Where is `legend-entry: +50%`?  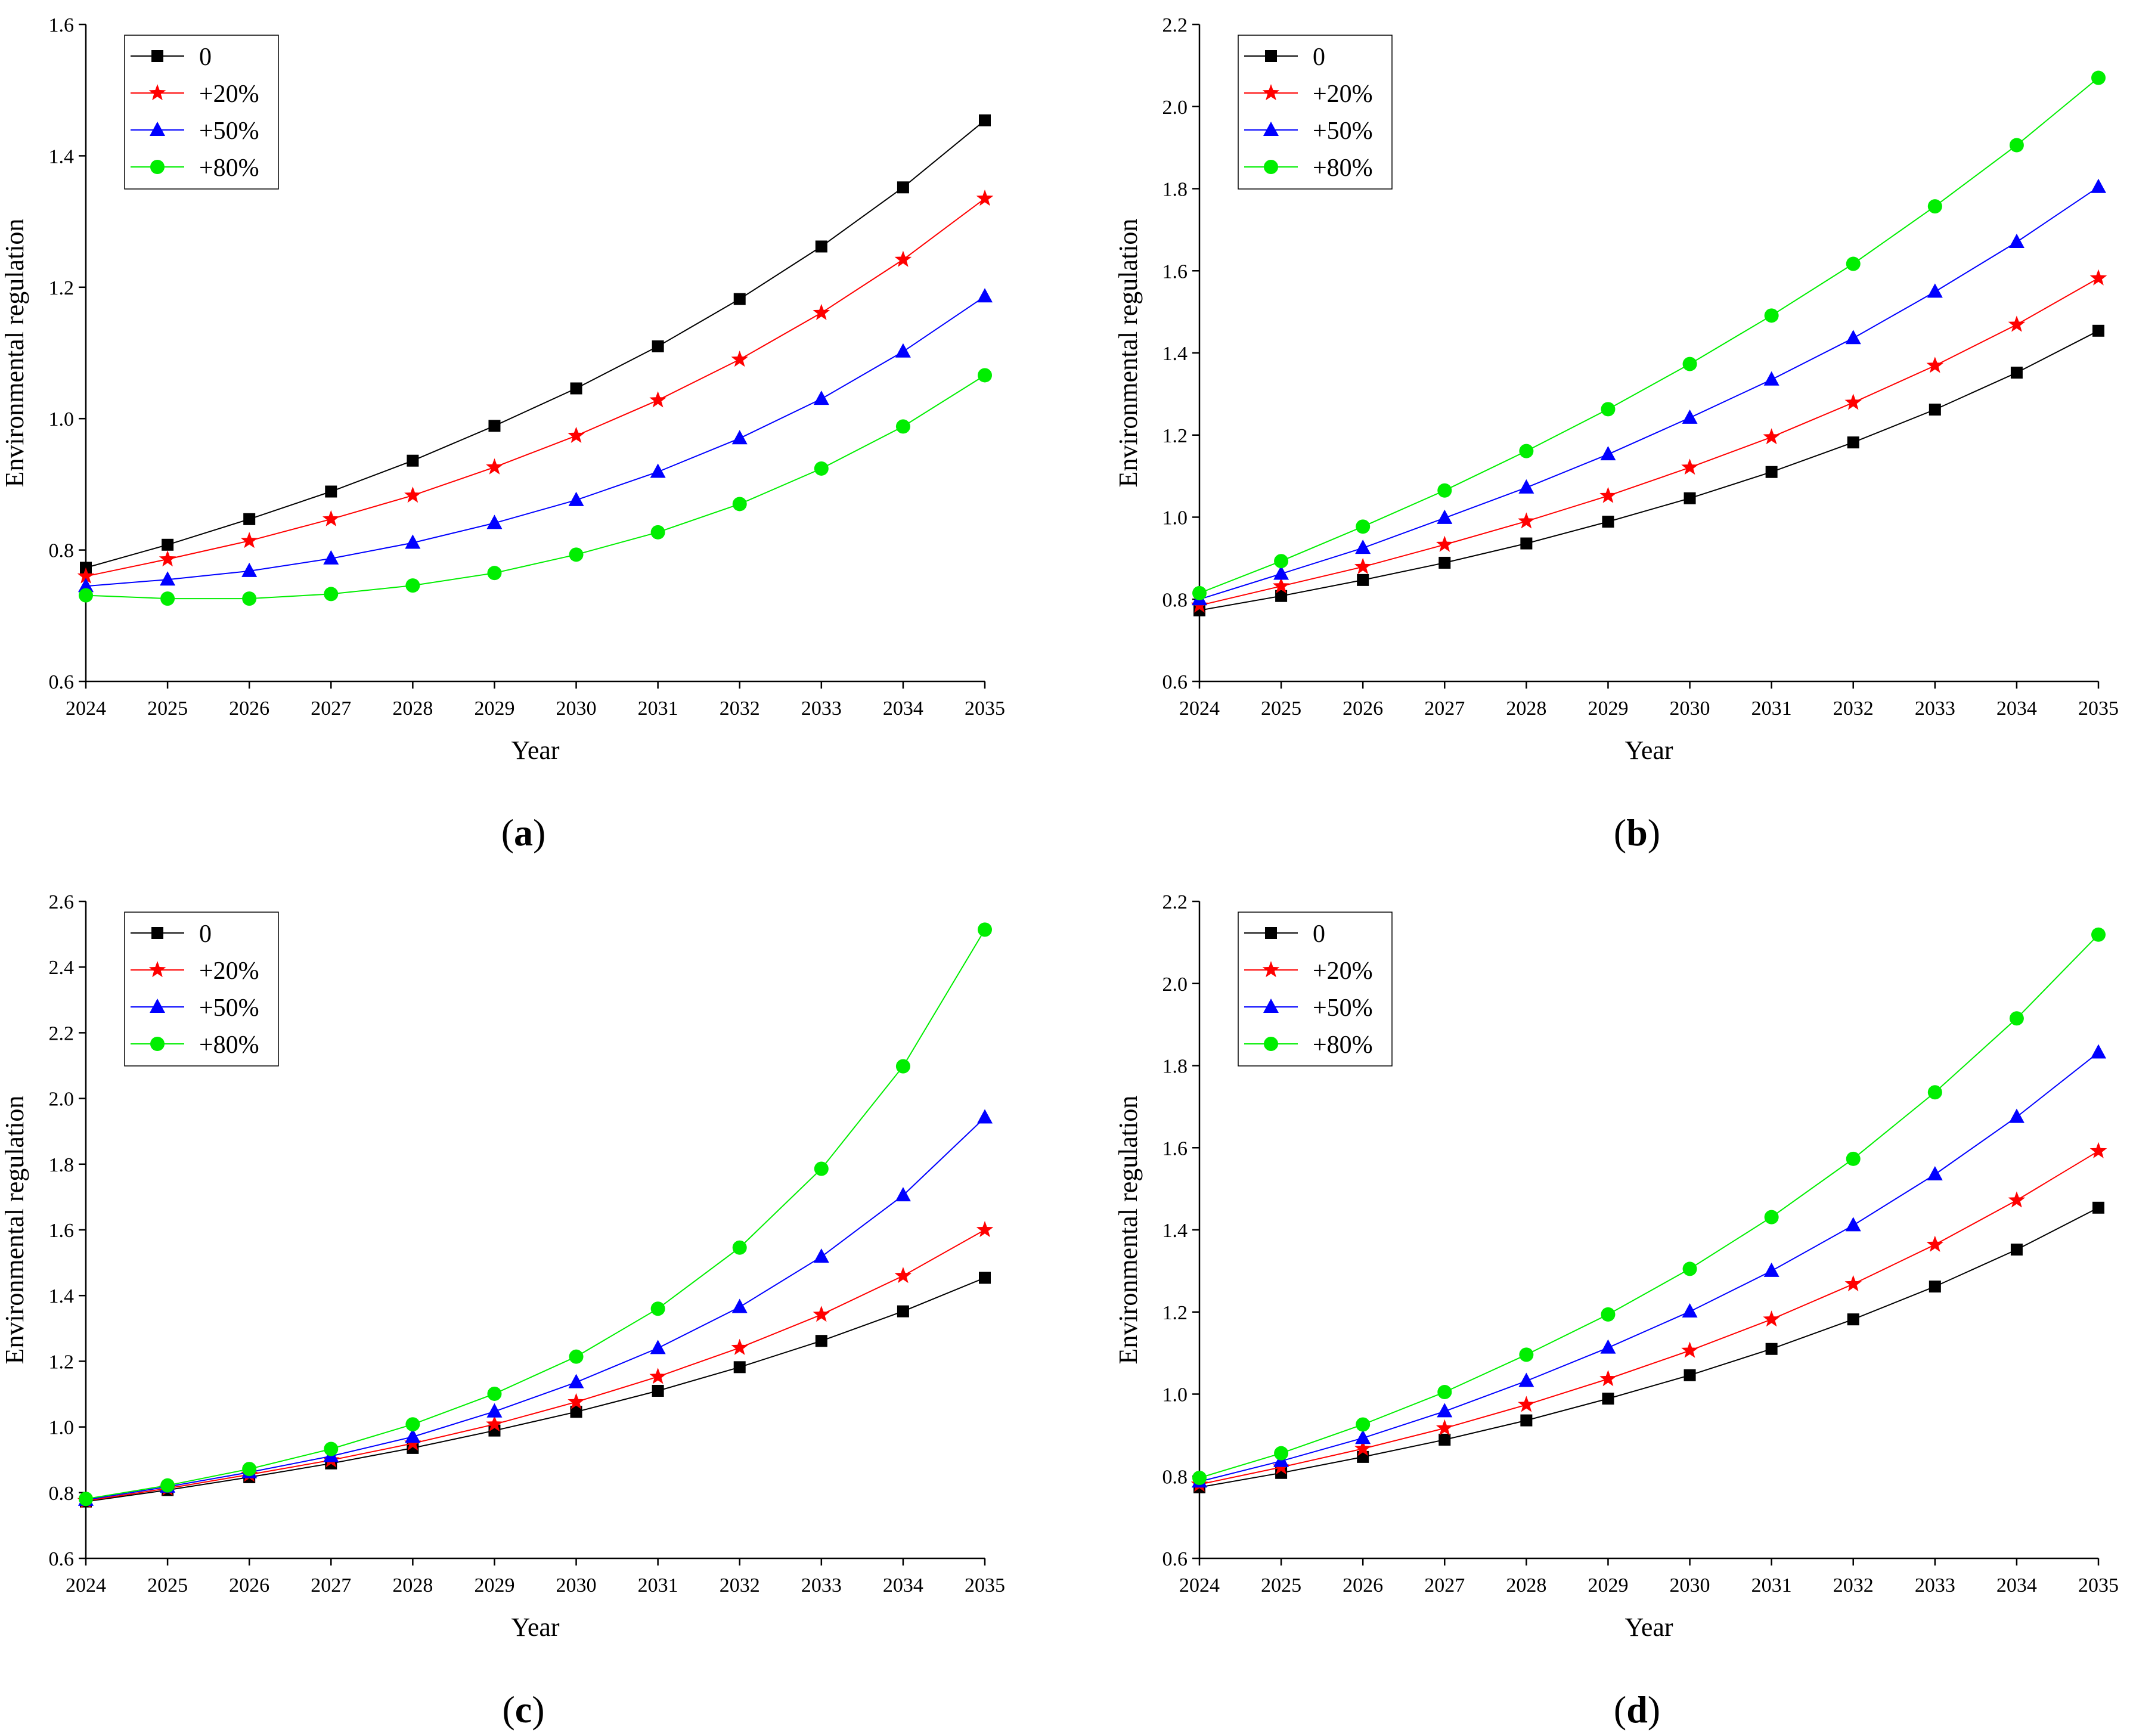 legend-entry: +50% is located at coordinates (195, 131).